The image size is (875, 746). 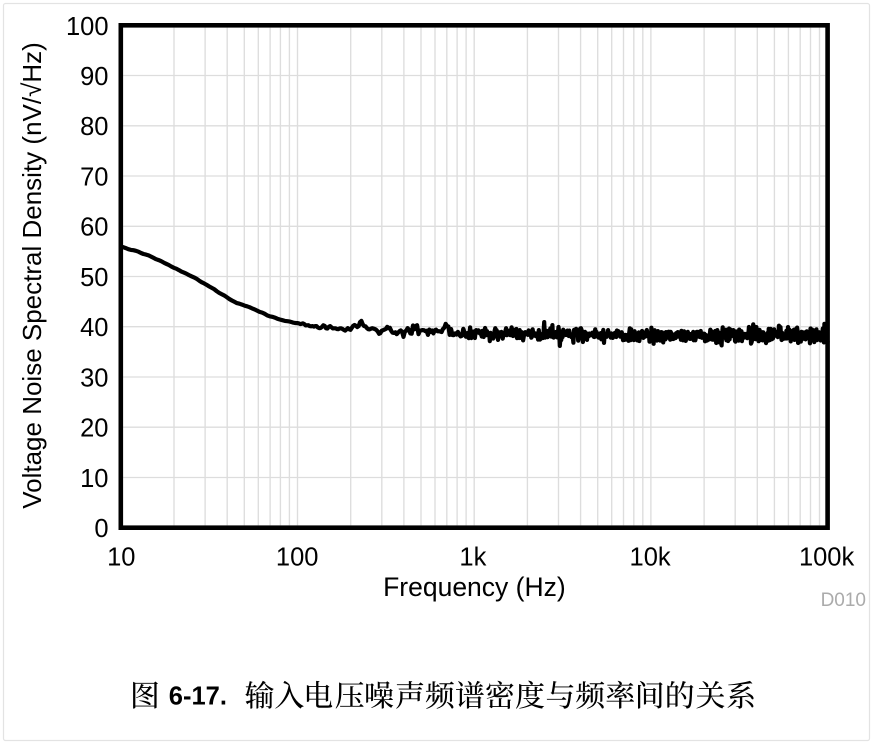 What do you see at coordinates (827, 558) in the screenshot?
I see `svg-text: 100k` at bounding box center [827, 558].